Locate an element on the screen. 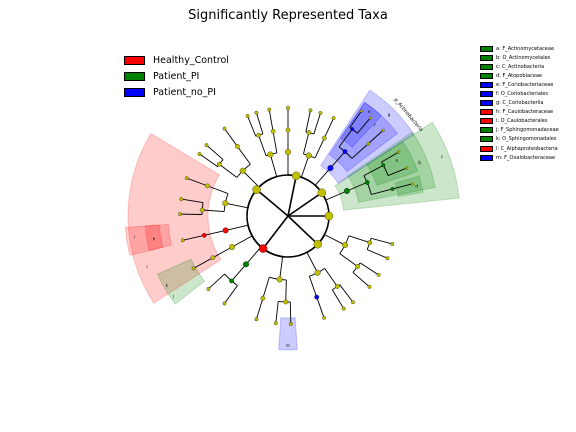 This screenshot has width=576, height=432. clade-label-g: g is located at coordinates (389, 114).